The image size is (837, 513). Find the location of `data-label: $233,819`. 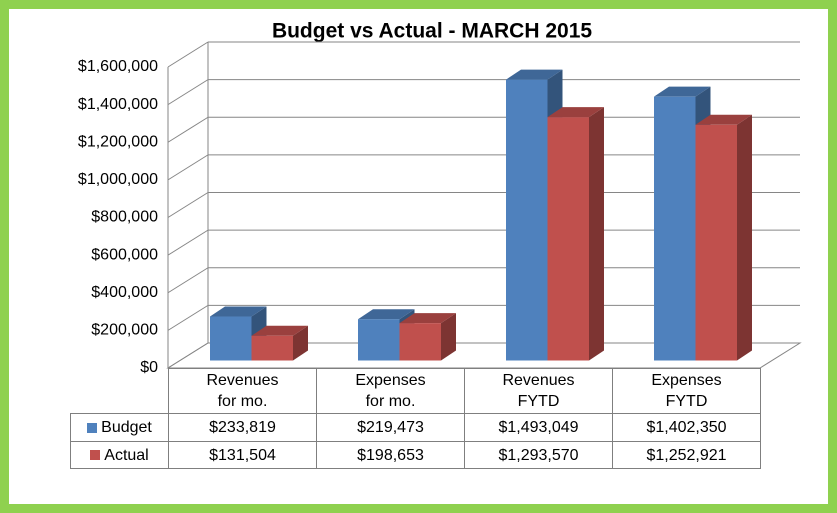

data-label: $233,819 is located at coordinates (242, 427).